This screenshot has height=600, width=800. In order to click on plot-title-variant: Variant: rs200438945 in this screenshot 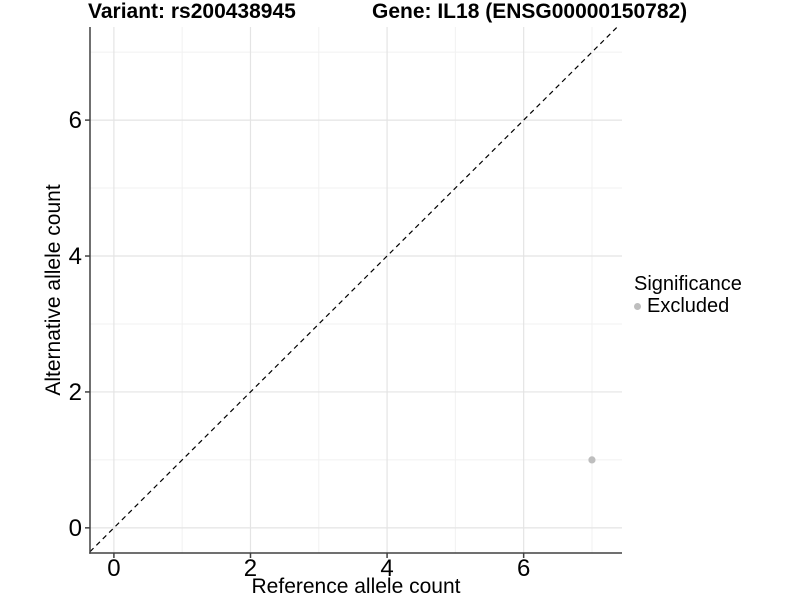, I will do `click(192, 11)`.